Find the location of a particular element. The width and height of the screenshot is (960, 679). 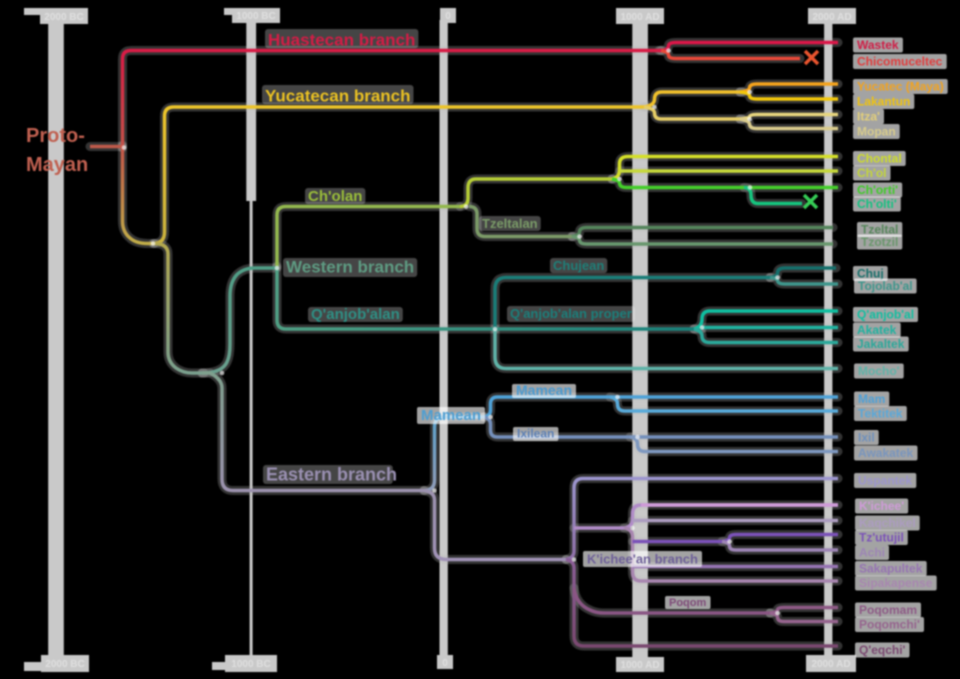

svg-text: K'ichee' is located at coordinates (881, 506).